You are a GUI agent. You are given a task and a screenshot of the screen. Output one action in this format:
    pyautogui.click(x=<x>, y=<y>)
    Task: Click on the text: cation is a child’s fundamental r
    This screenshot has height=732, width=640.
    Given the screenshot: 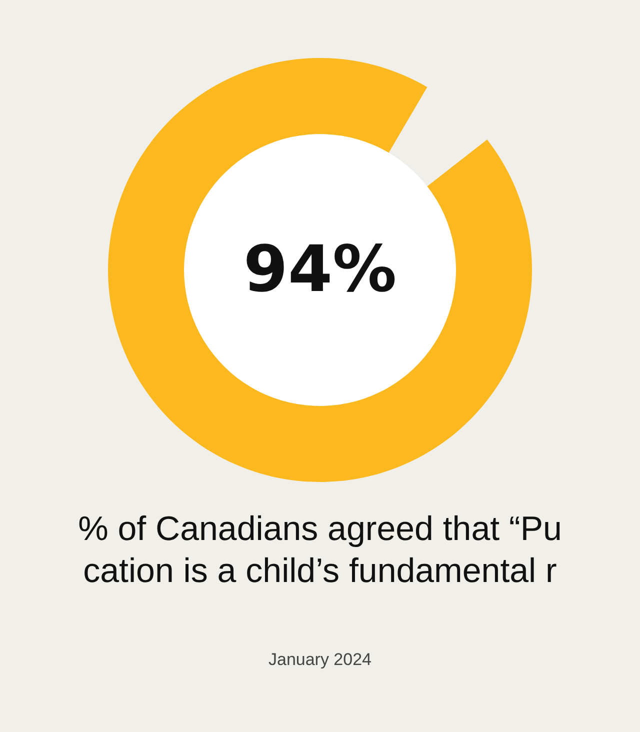 What is the action you would take?
    pyautogui.click(x=320, y=571)
    